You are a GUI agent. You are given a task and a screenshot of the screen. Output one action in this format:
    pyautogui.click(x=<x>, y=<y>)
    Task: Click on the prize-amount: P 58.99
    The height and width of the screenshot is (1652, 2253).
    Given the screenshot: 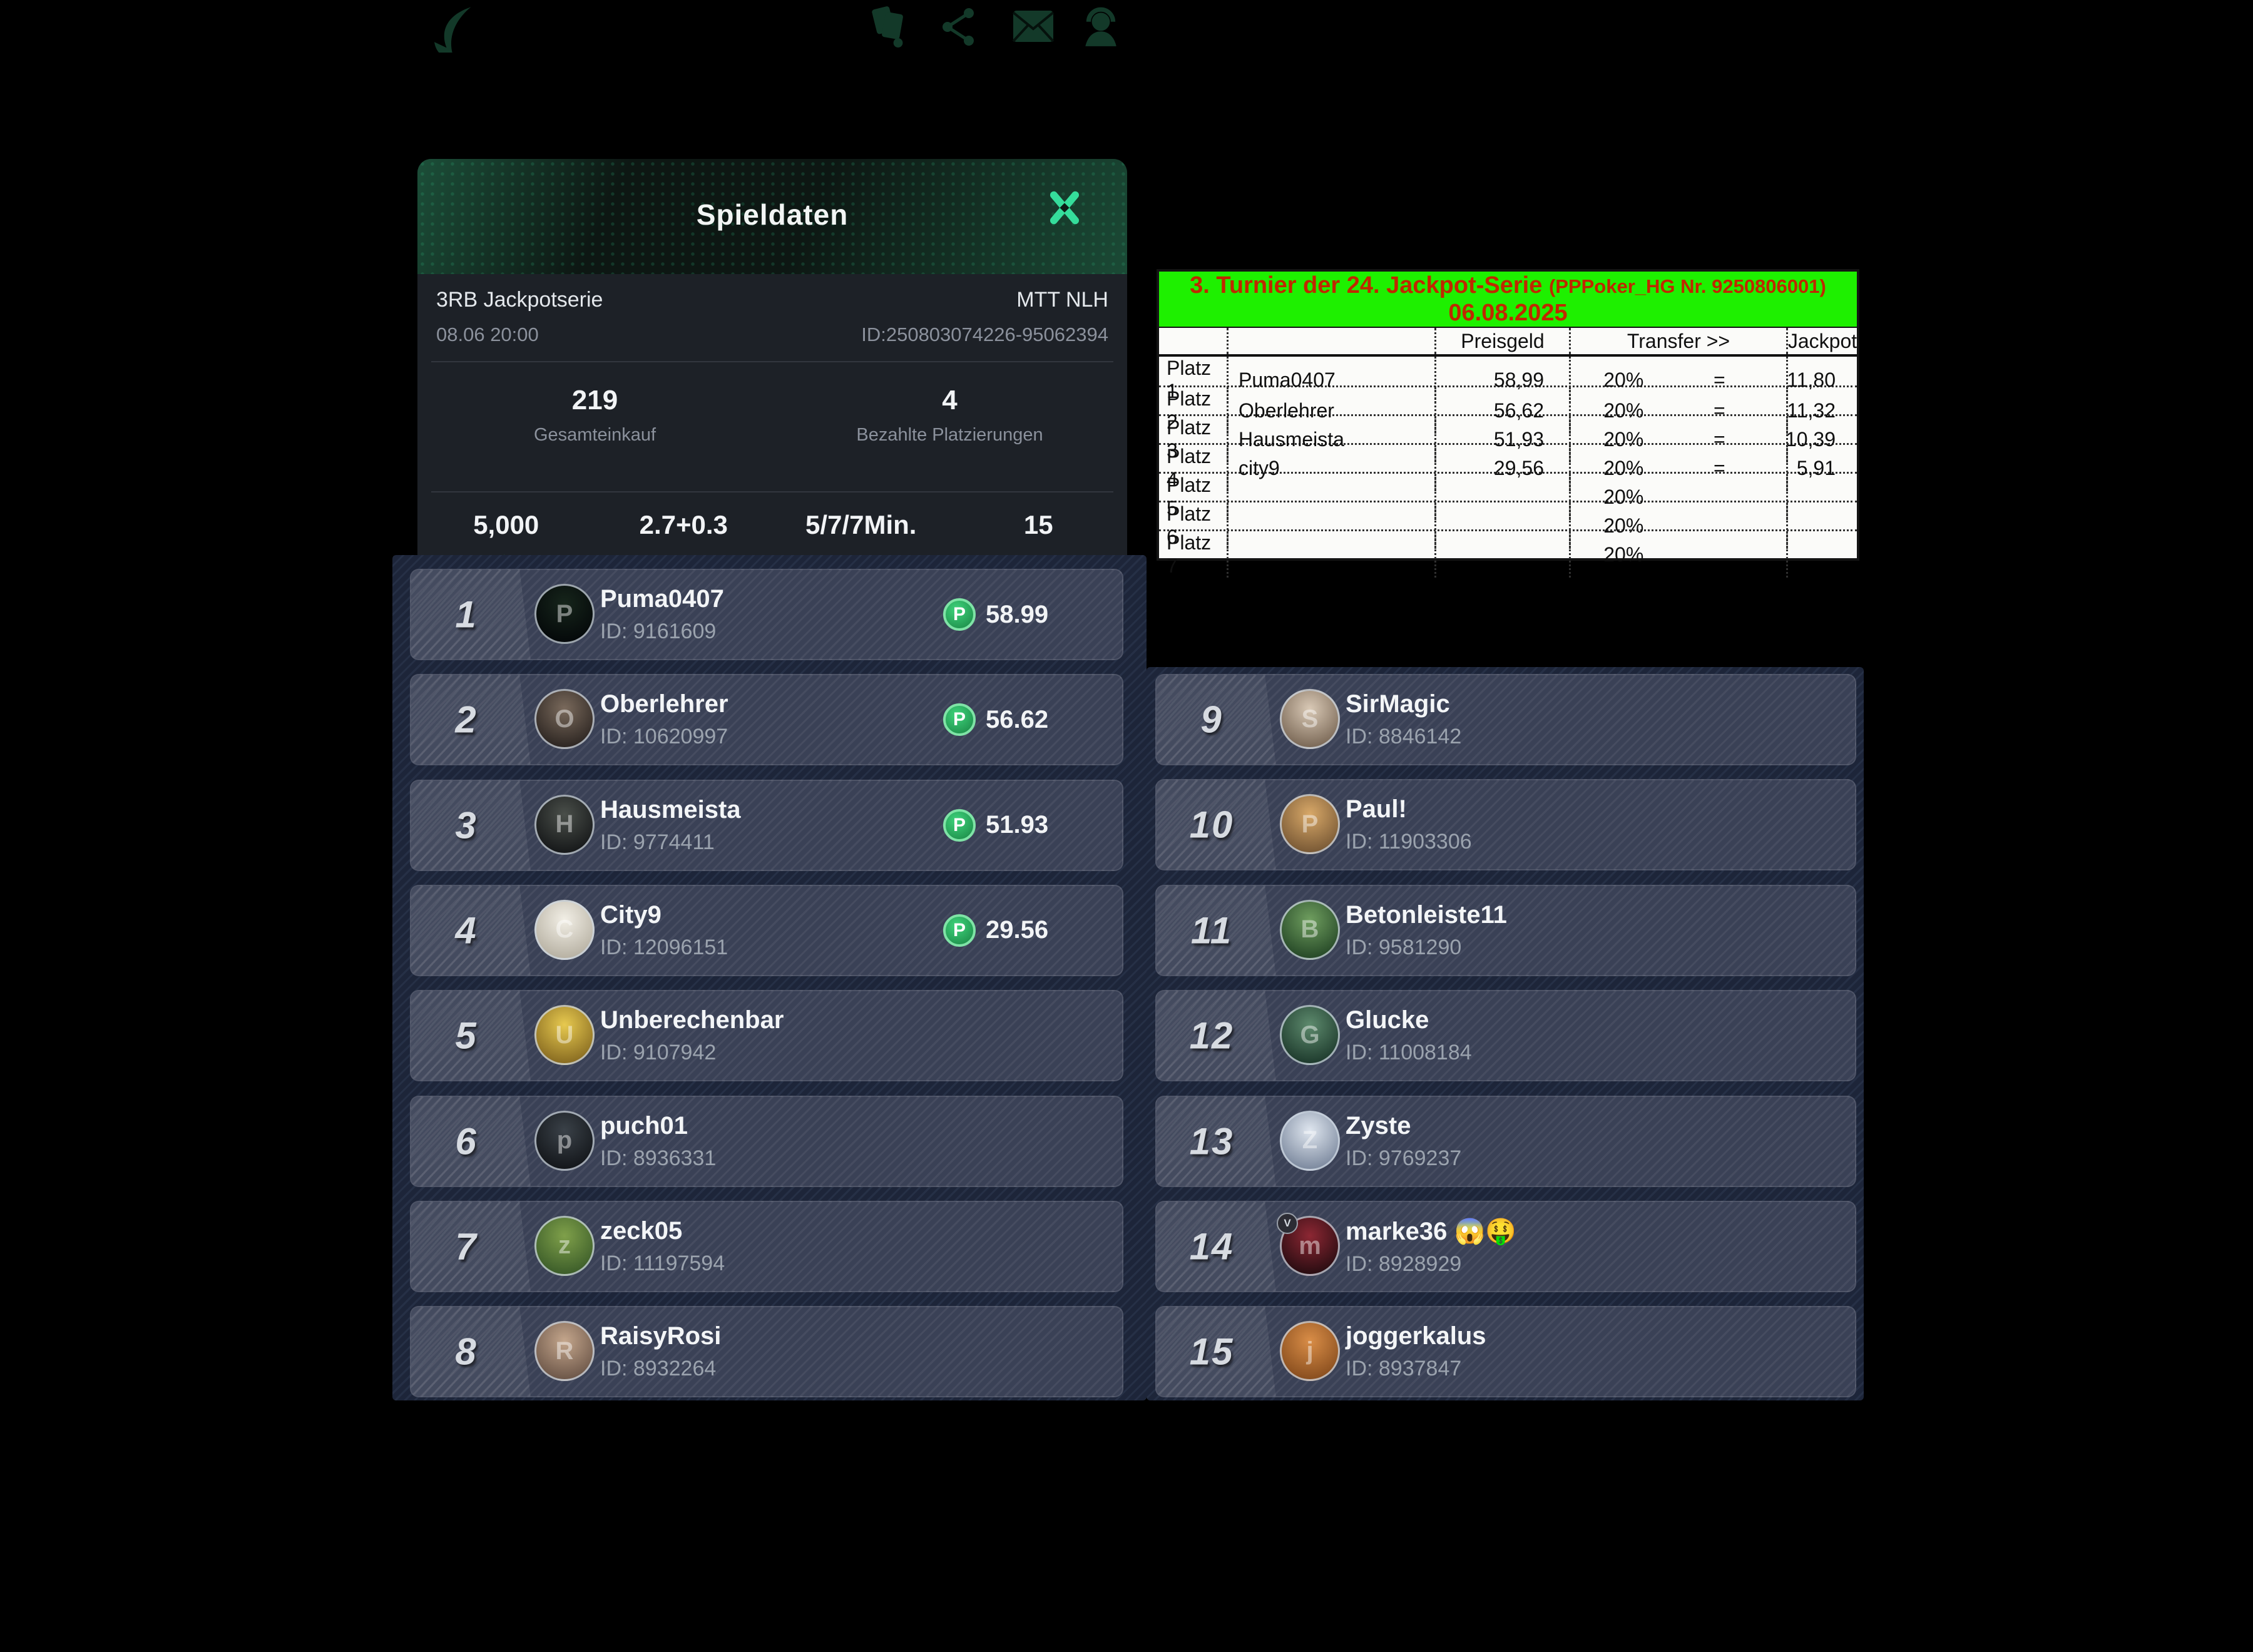 What is the action you would take?
    pyautogui.click(x=995, y=614)
    